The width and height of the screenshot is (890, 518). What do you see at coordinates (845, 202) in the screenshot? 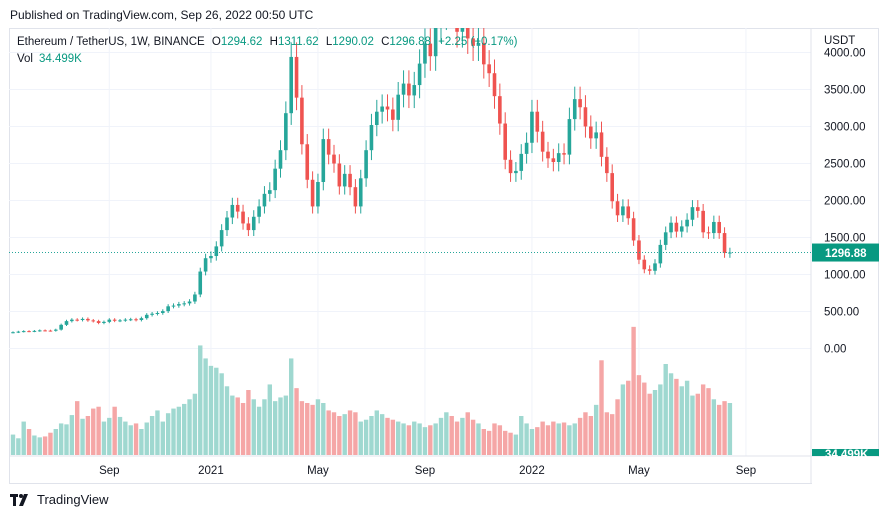
I see `price-tick-label: 2000.00` at bounding box center [845, 202].